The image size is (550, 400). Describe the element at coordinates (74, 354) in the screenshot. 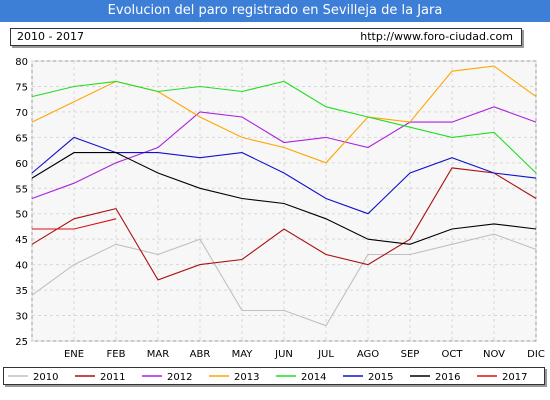

I see `x-tick-label: ENE` at that location.